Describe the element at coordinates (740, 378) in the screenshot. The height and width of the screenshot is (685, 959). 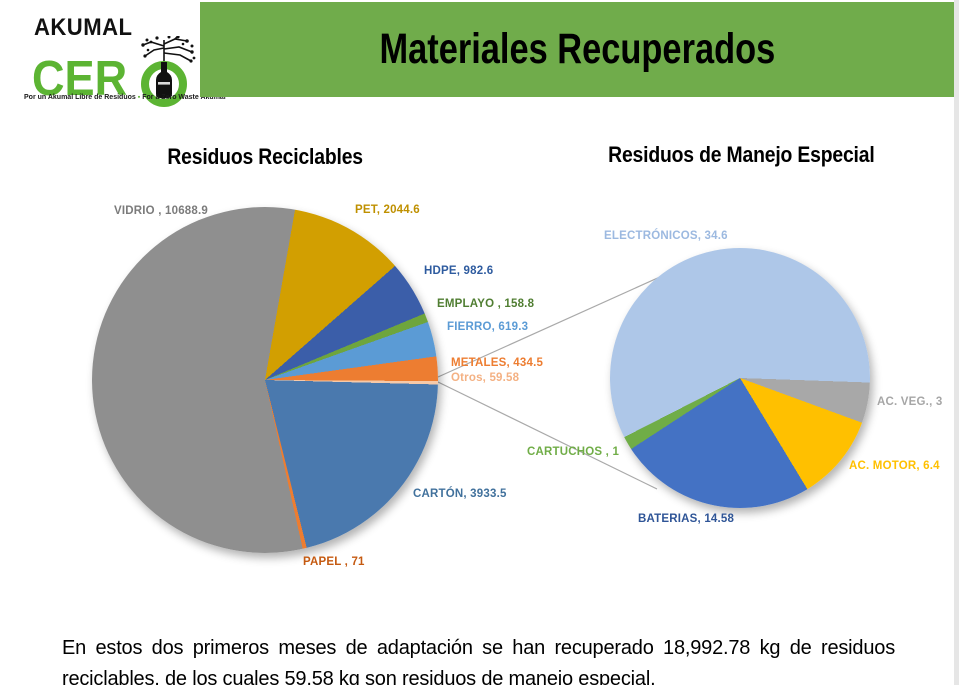
I see `pie-chart-residuos-manejo-especial` at that location.